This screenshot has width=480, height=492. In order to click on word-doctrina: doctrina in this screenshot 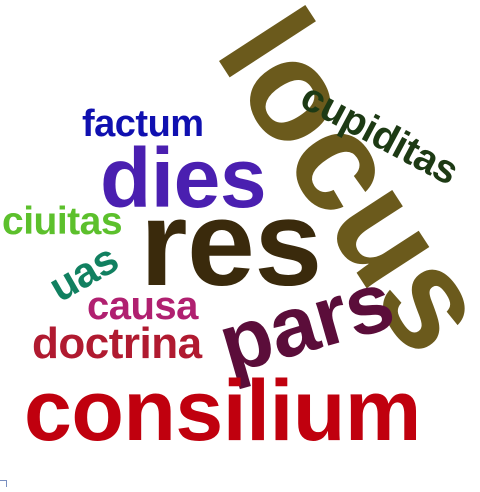, I will do `click(117, 343)`.